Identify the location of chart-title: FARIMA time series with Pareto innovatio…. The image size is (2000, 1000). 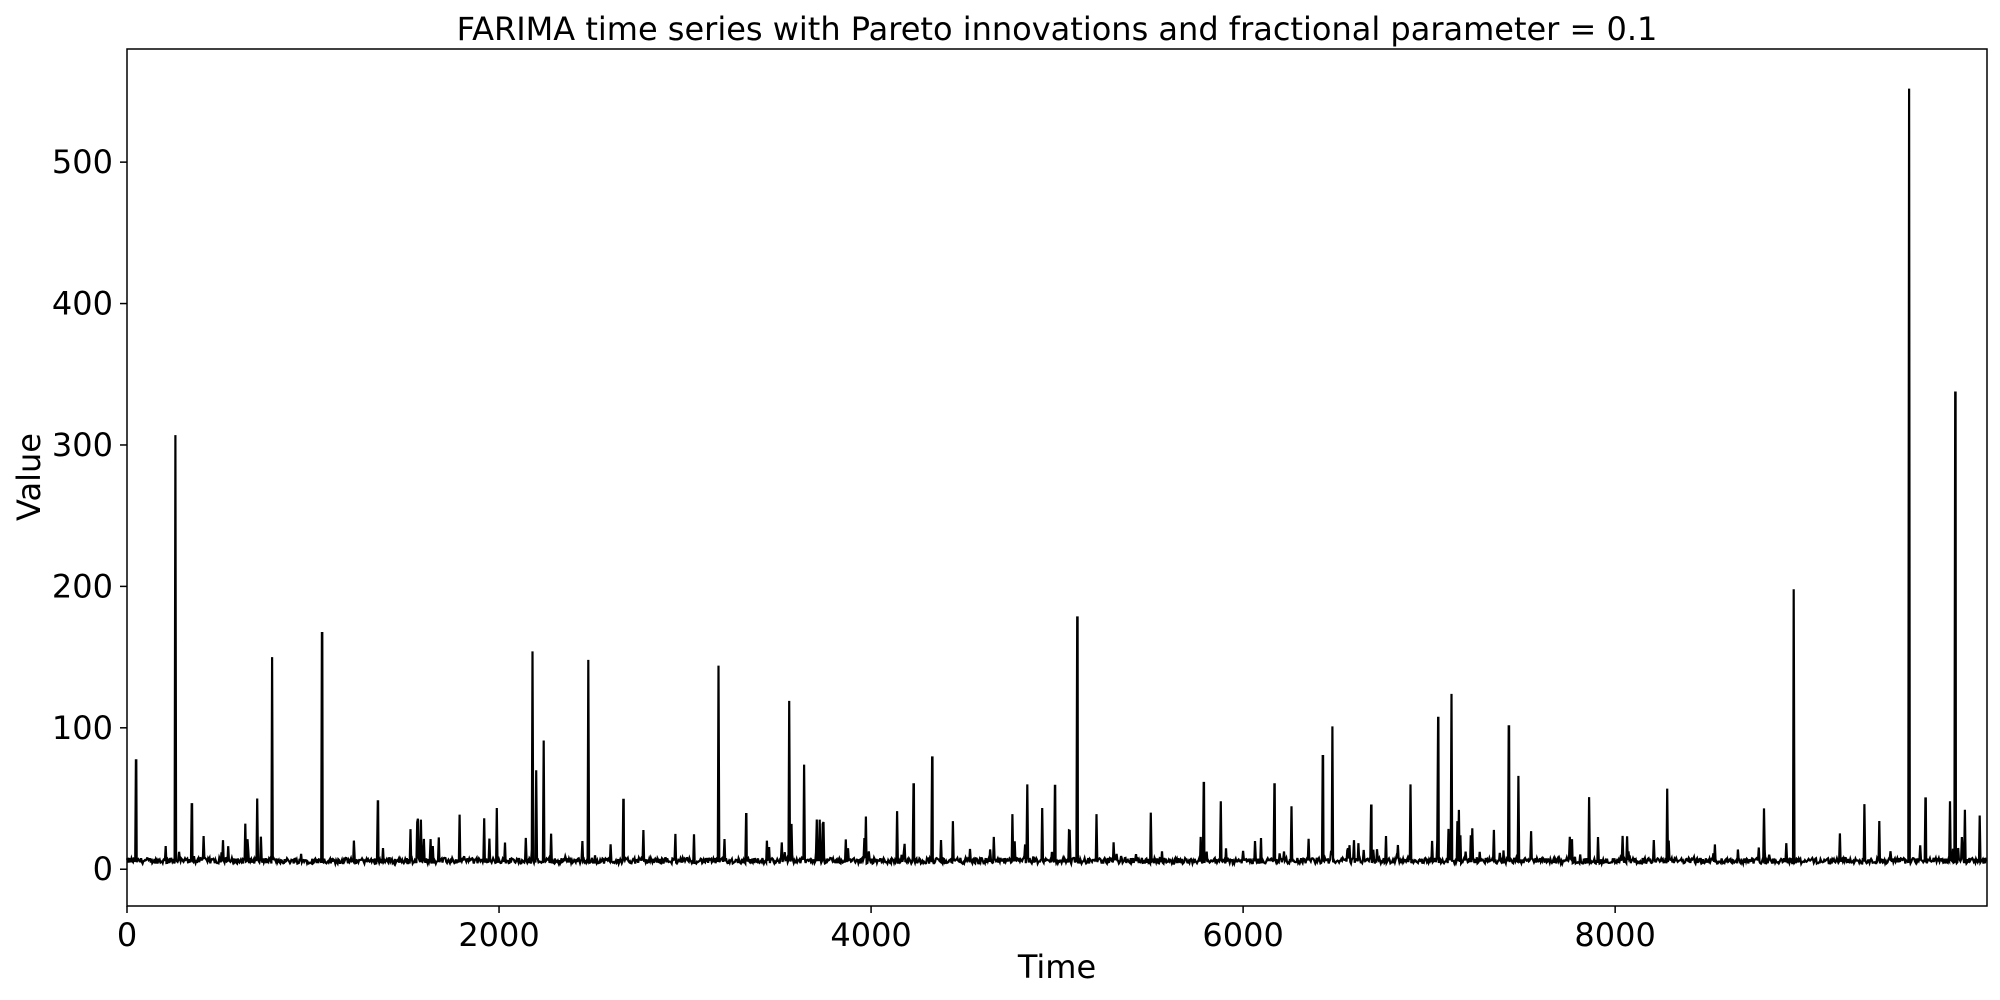
(1057, 29).